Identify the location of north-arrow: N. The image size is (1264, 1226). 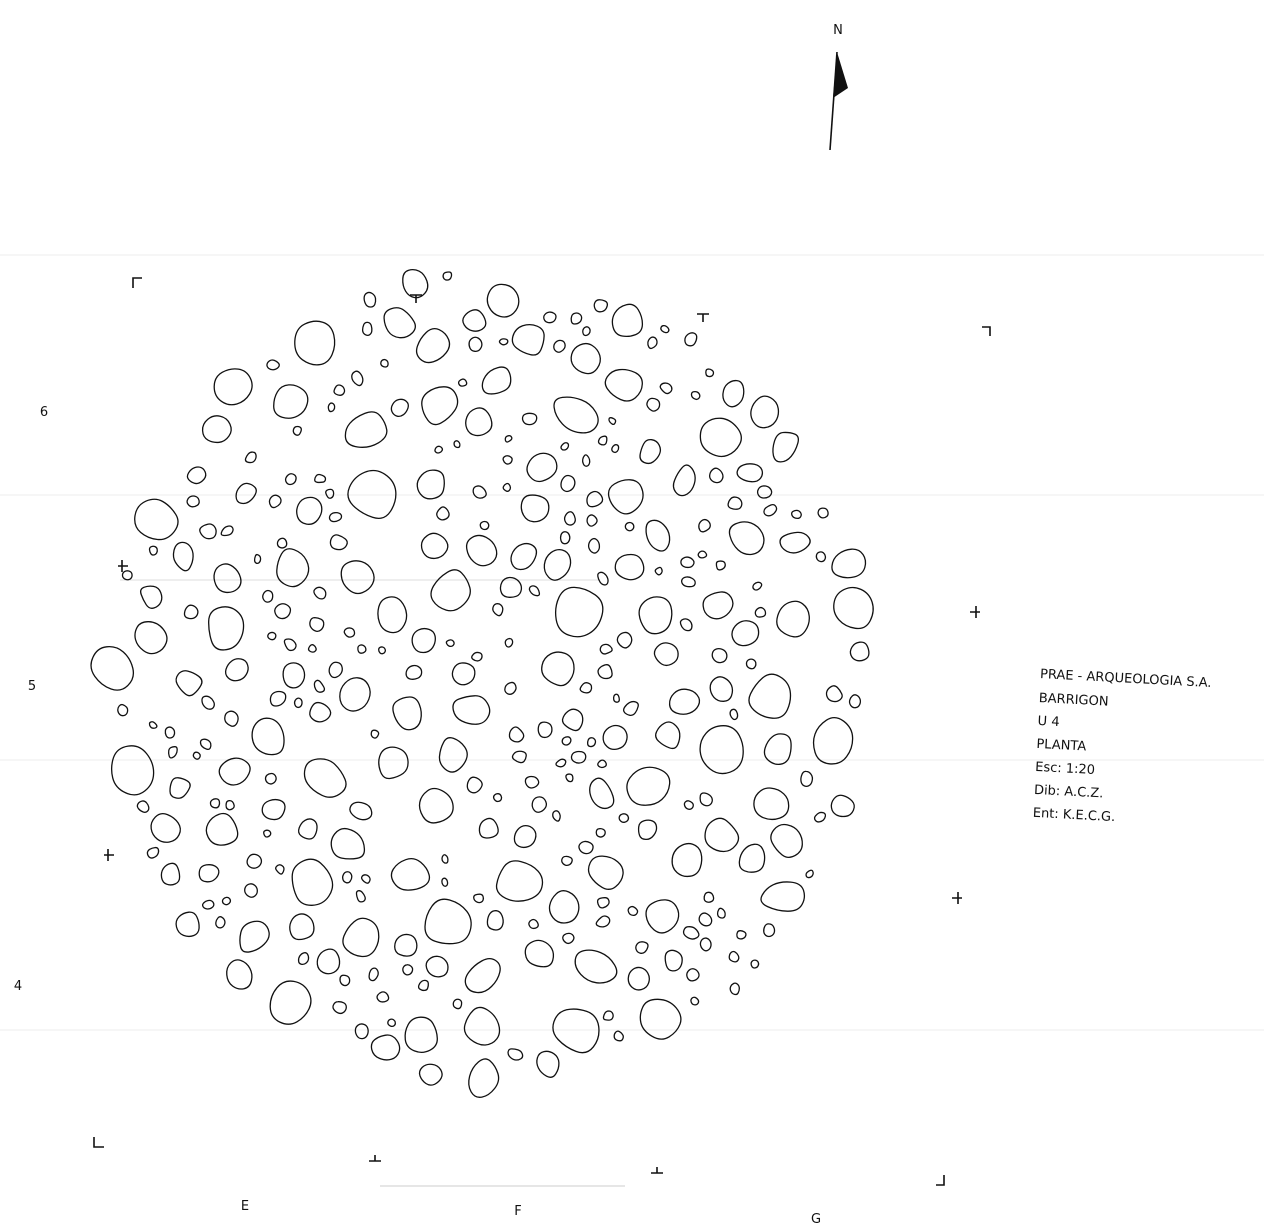
(838, 87).